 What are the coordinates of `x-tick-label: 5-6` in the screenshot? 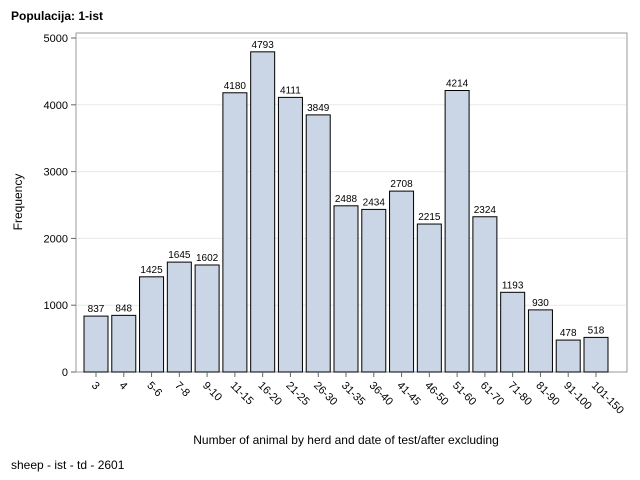 It's located at (154, 390).